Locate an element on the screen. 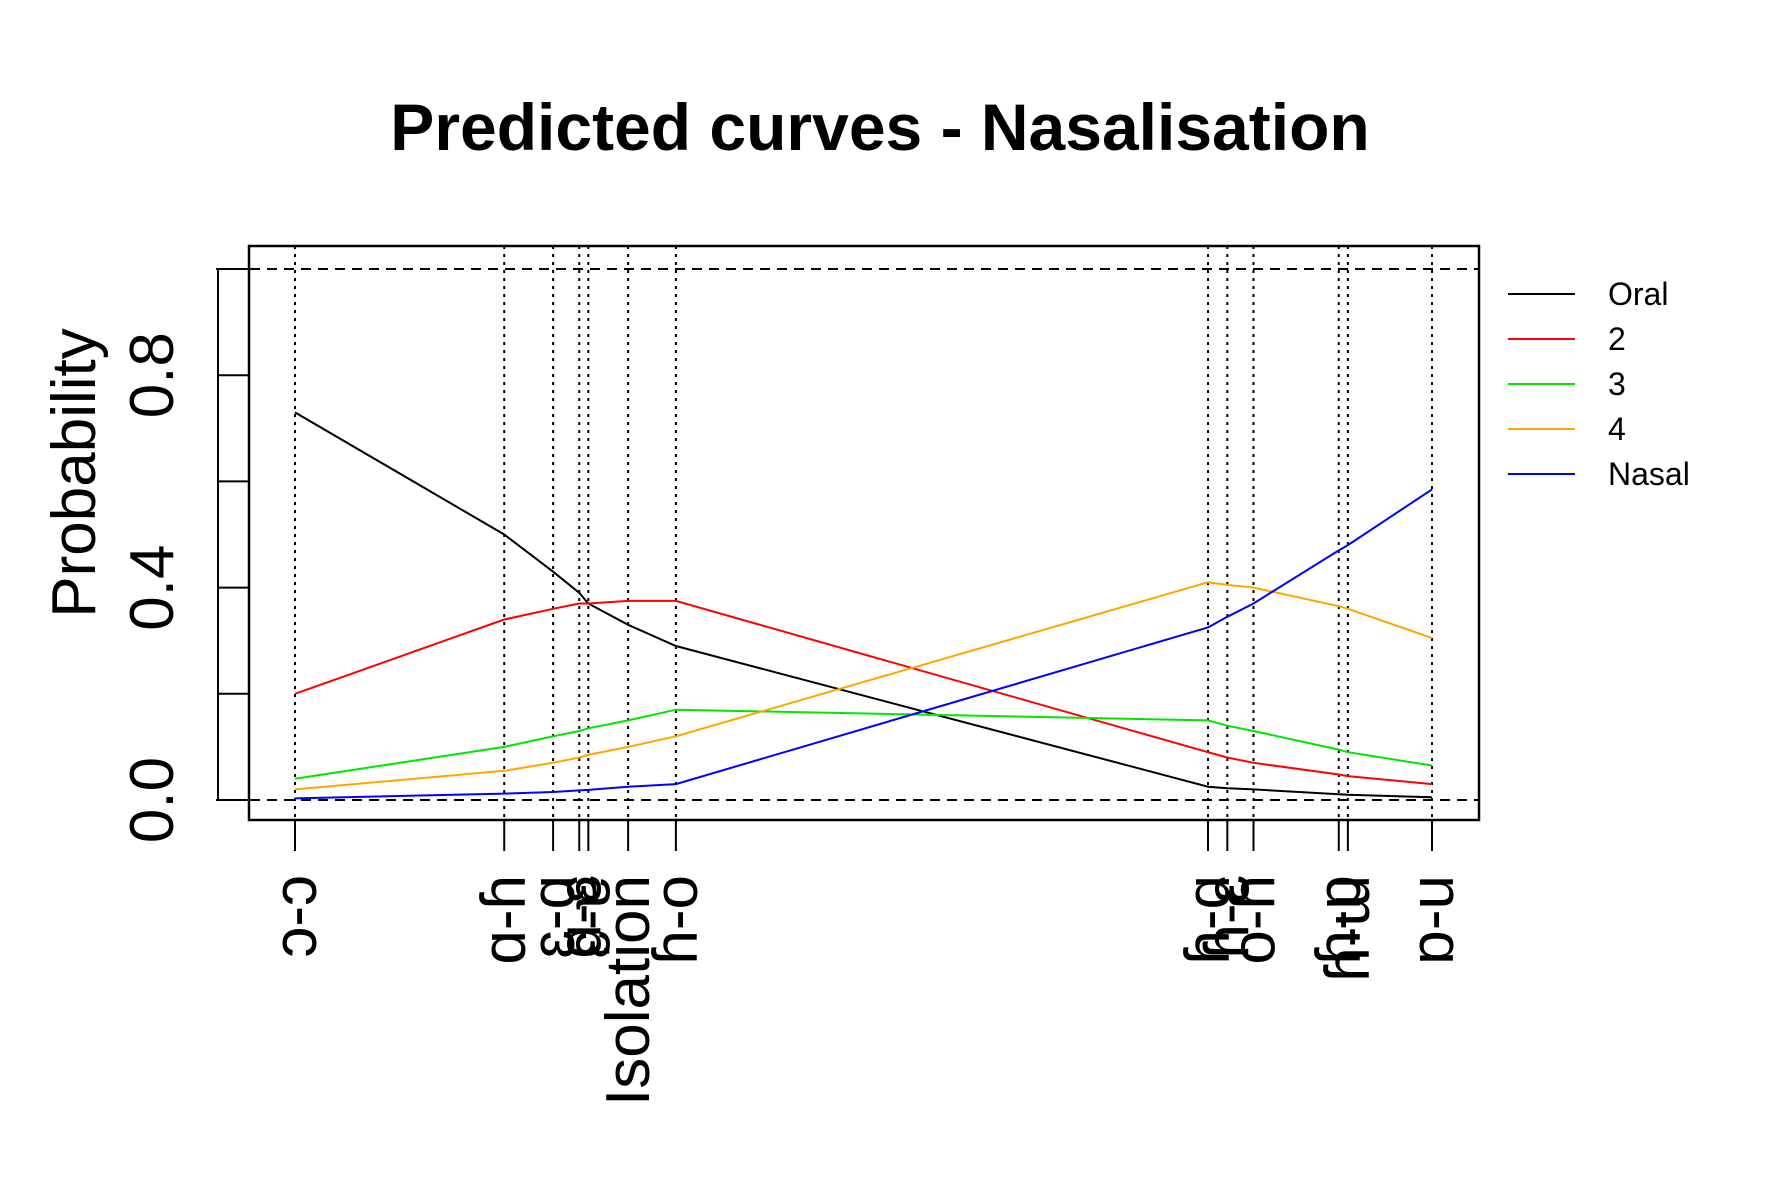 The width and height of the screenshot is (1771, 1181). x-tick-label: ɦ-ɑ is located at coordinates (1208, 920).